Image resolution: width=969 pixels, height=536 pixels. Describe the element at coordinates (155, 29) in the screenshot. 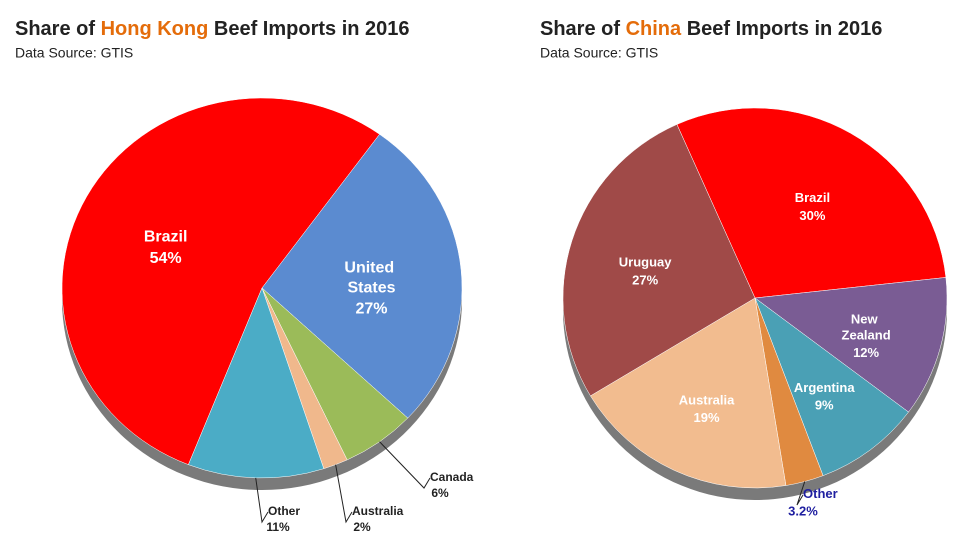

I see `title-part: Hong Kong` at that location.